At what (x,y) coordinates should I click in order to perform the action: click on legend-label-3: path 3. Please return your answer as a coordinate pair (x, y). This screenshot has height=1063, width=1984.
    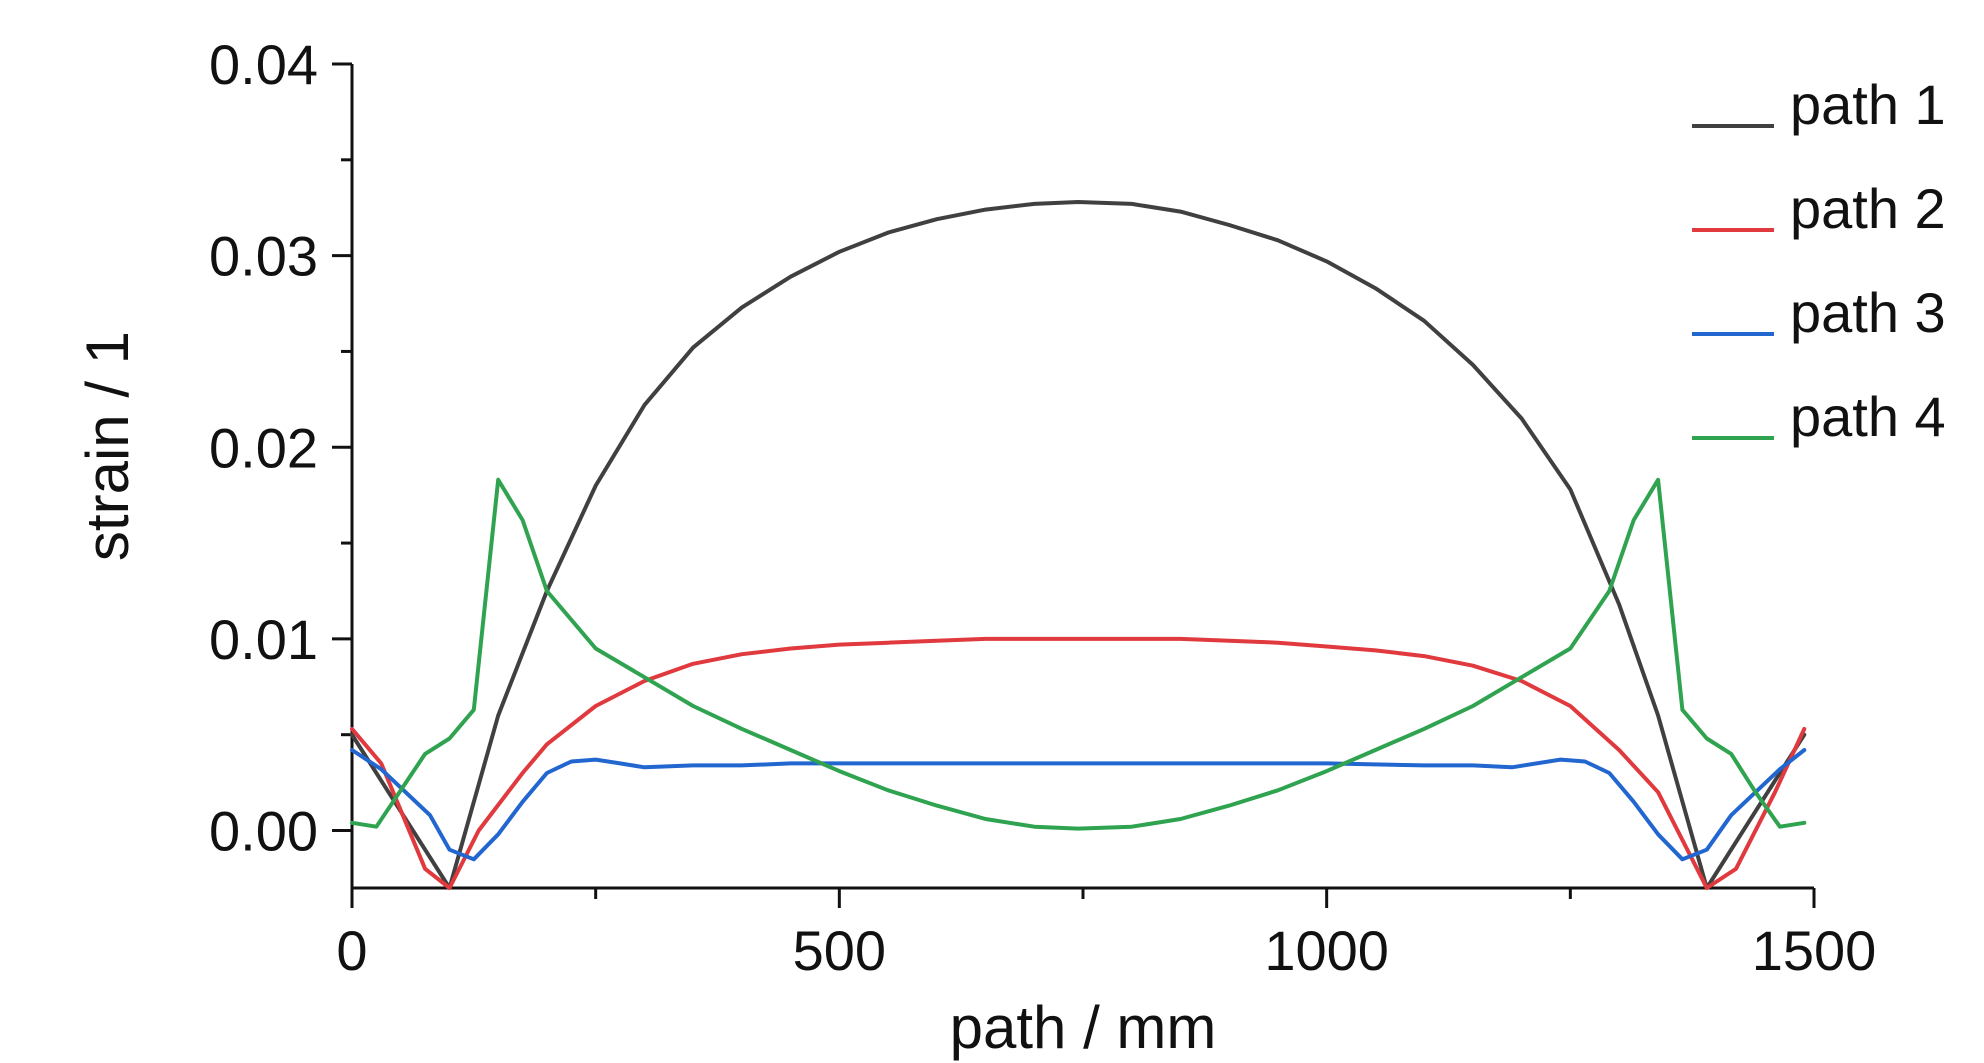
    Looking at the image, I should click on (1868, 312).